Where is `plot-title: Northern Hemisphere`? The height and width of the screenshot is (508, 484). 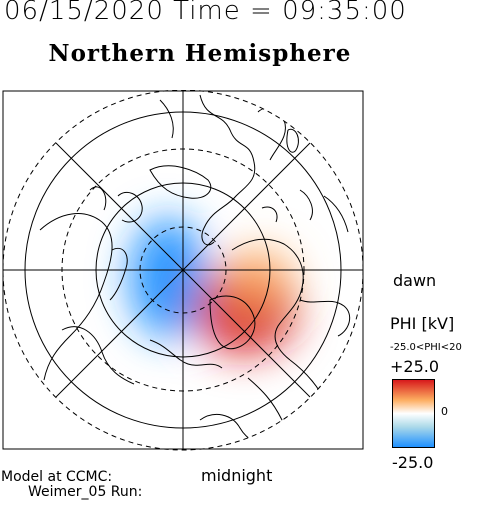
plot-title: Northern Hemisphere is located at coordinates (200, 53).